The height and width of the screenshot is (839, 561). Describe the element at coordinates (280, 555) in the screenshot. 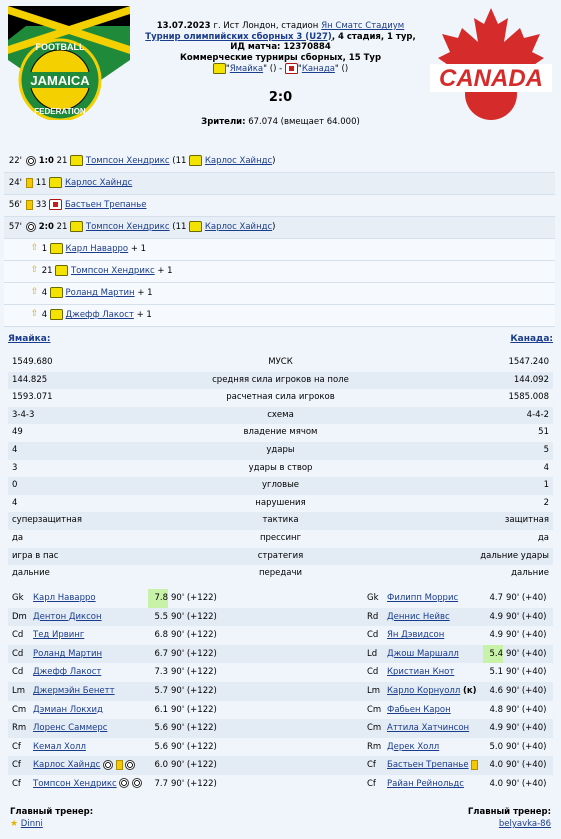

I see `stat-label: стратегия` at that location.